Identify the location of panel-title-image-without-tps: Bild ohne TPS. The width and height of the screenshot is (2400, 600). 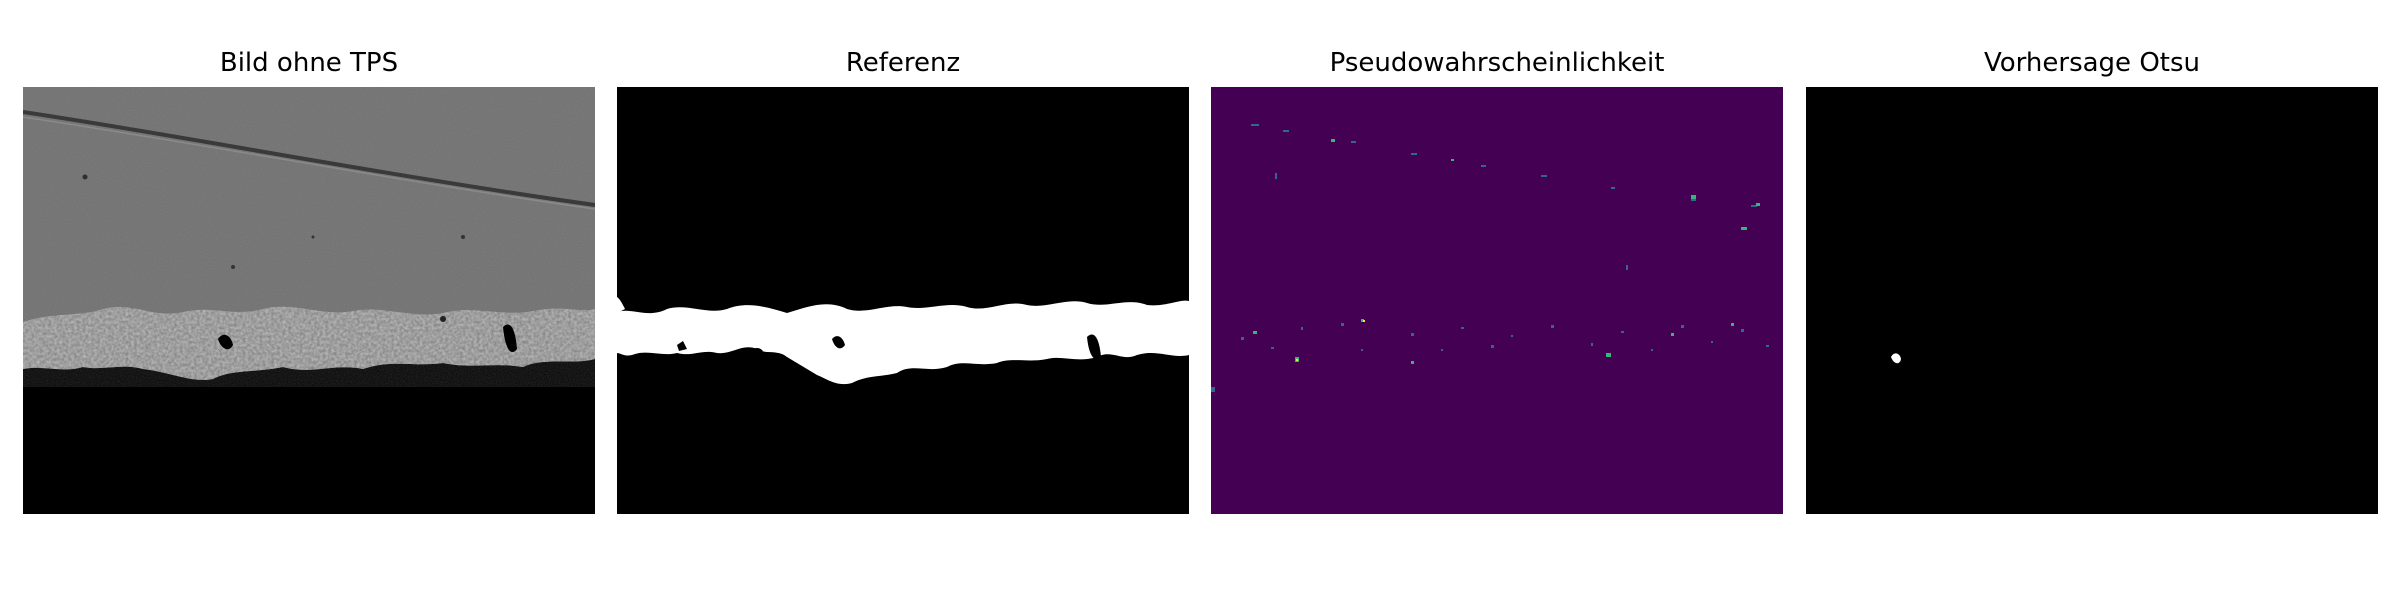
(309, 63).